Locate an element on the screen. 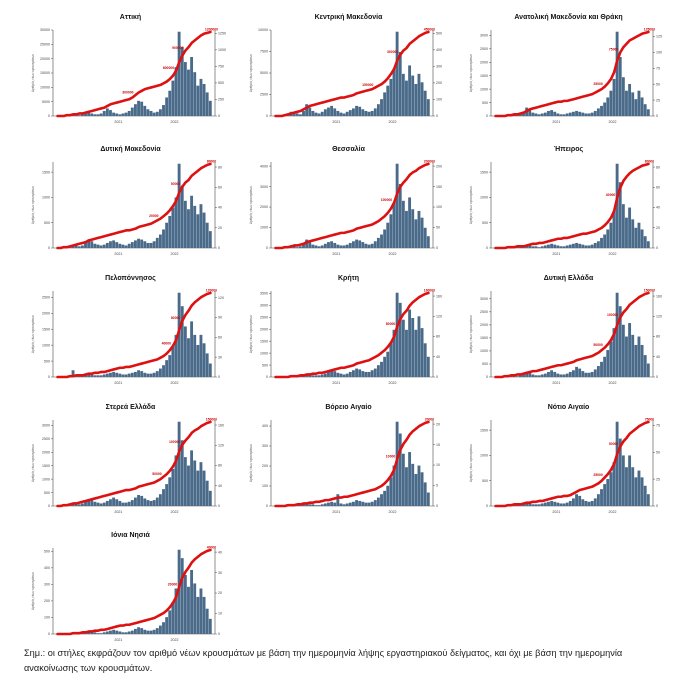 This screenshot has height=686, width=691. left-tick-label: 2000 is located at coordinates (264, 207).